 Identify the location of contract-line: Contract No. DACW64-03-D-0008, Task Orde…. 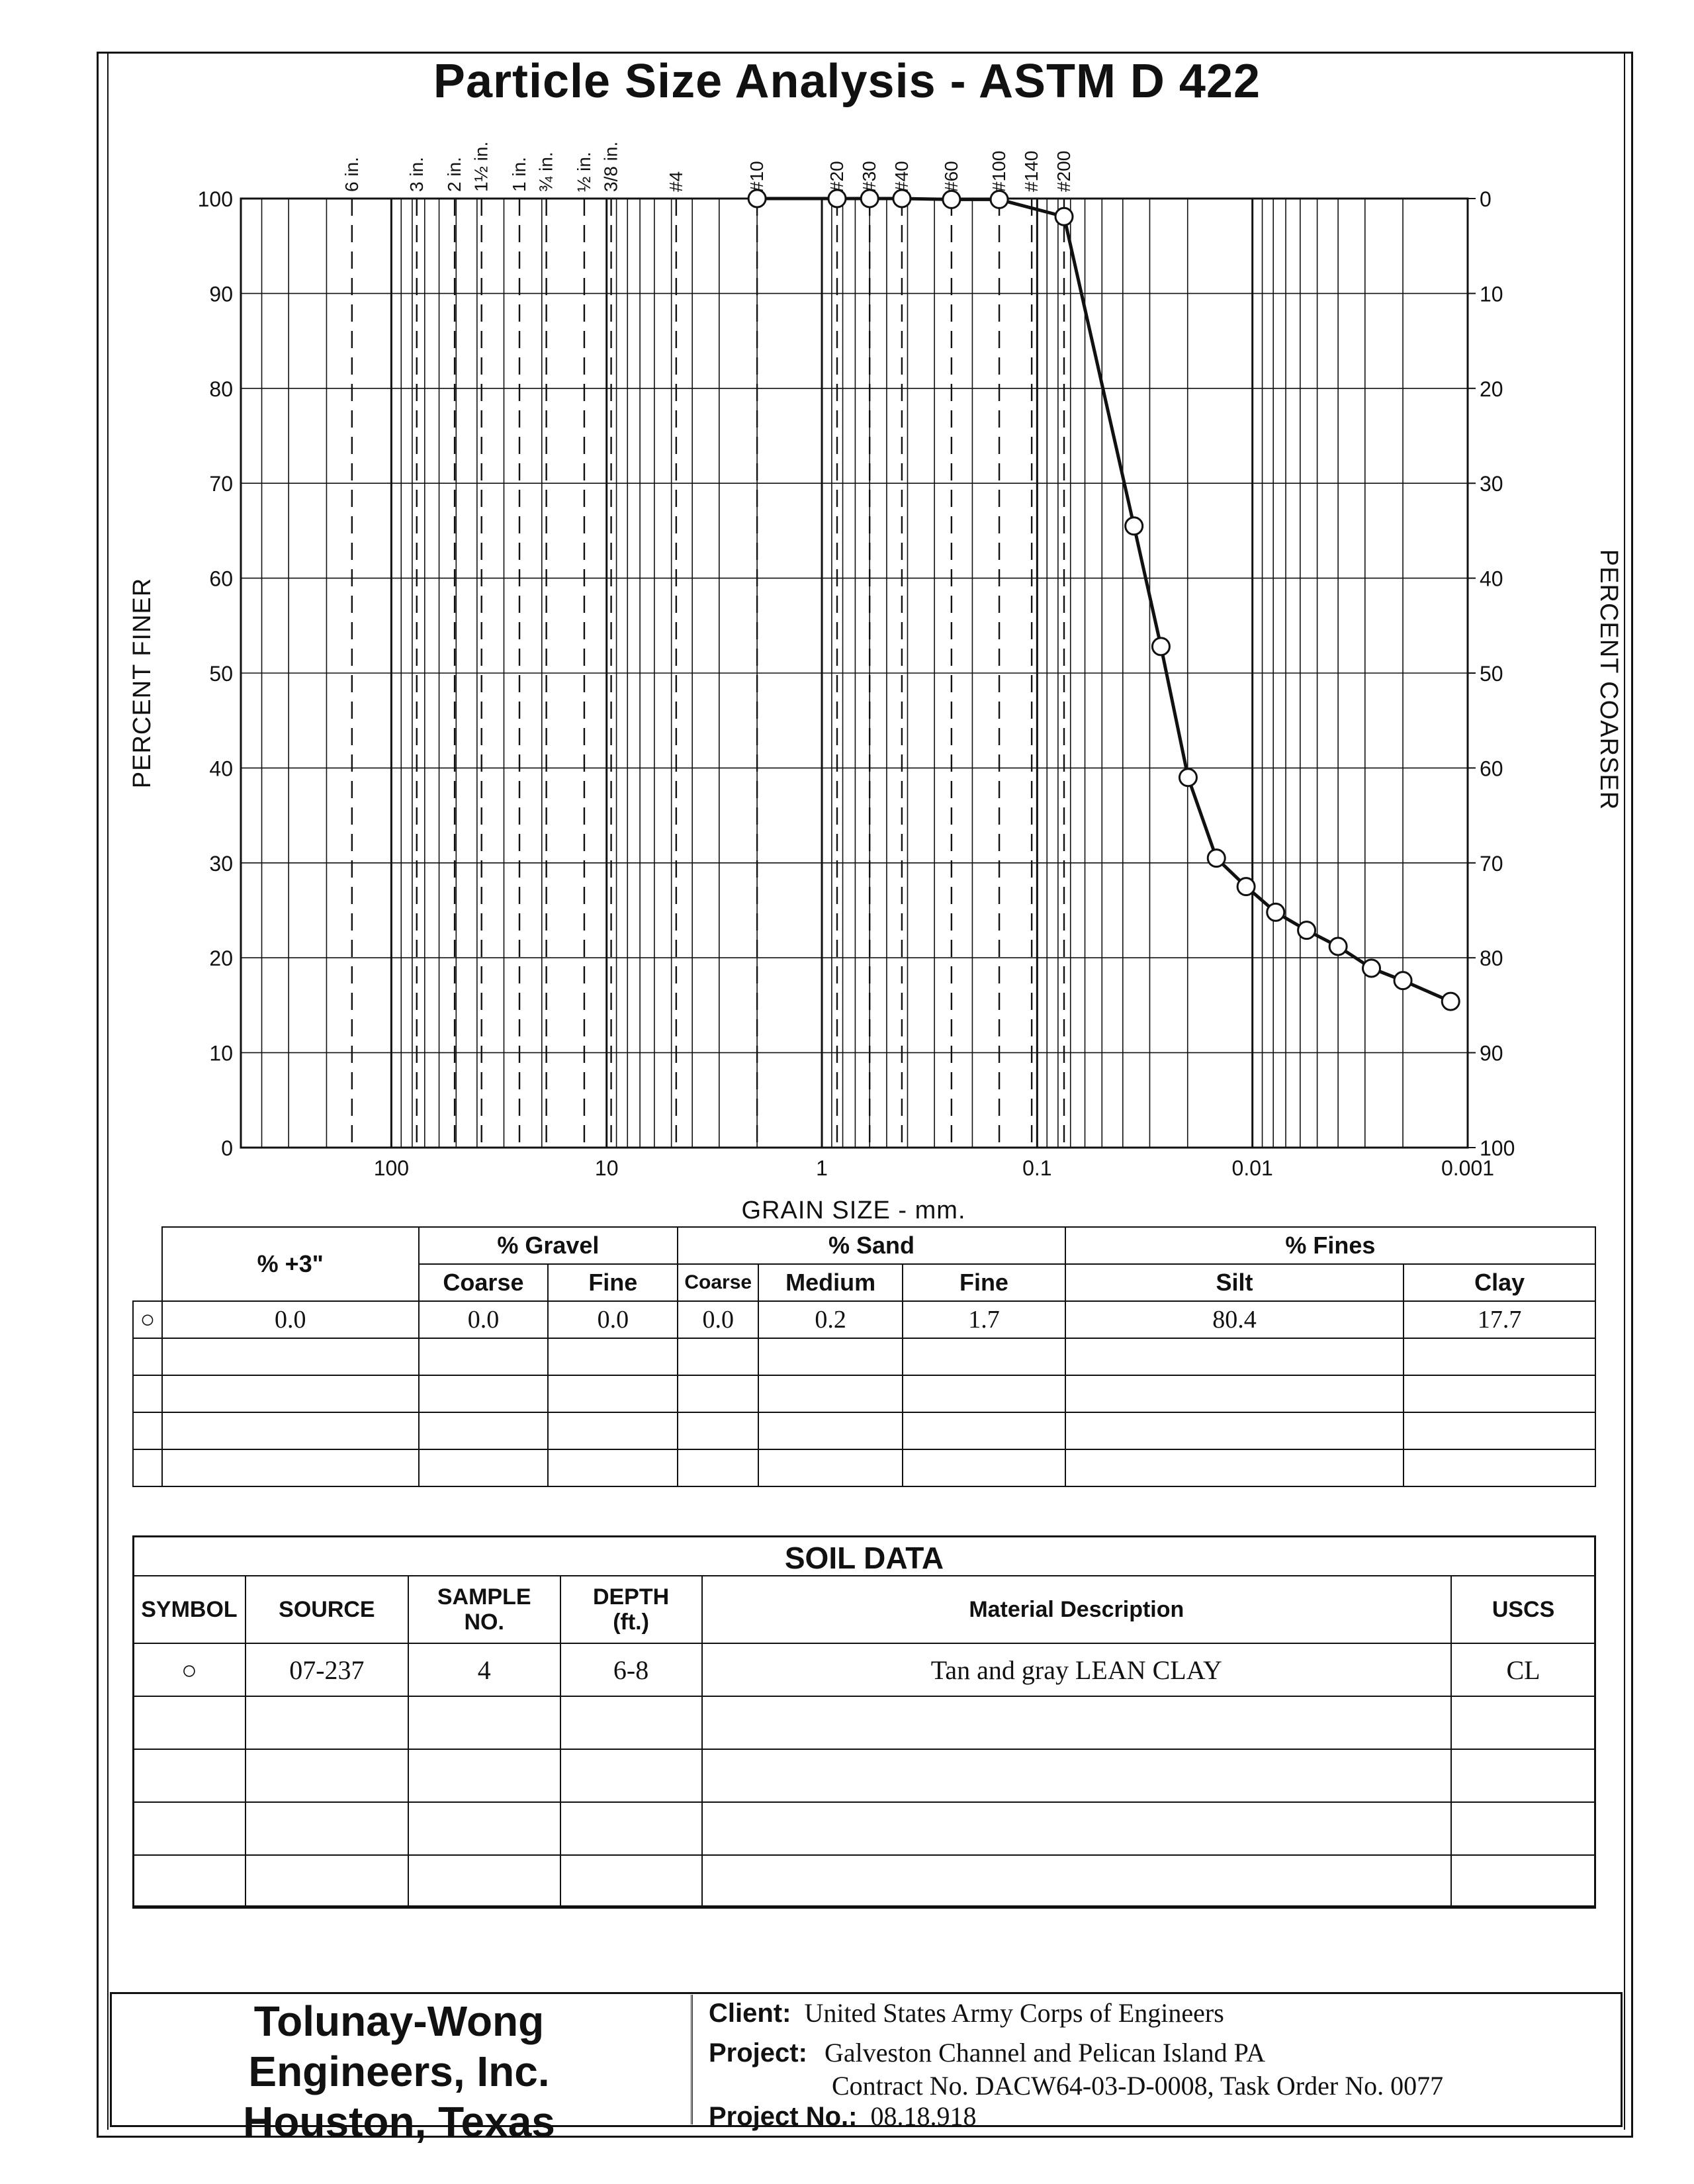
(1138, 2086).